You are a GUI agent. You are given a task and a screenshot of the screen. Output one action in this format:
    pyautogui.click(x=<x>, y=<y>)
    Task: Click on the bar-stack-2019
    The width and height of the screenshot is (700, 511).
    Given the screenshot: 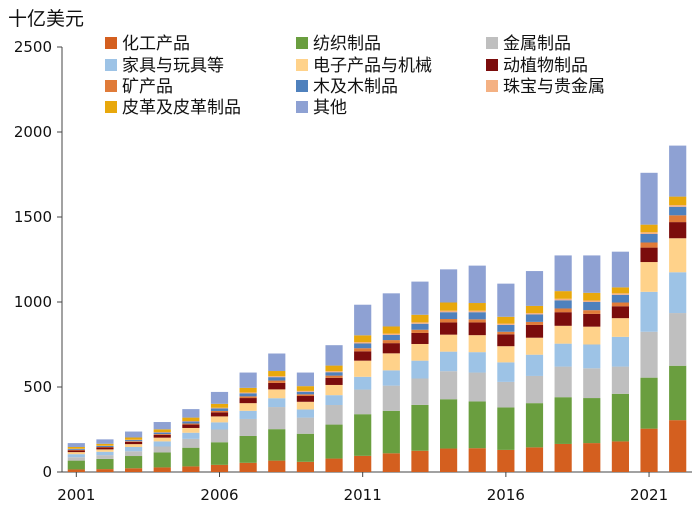 What is the action you would take?
    pyautogui.click(x=592, y=363)
    